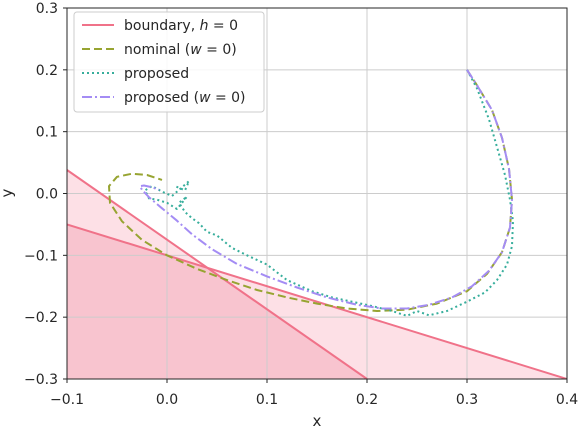  Describe the element at coordinates (267, 400) in the screenshot. I see `x-tick-label: 0.1` at that location.